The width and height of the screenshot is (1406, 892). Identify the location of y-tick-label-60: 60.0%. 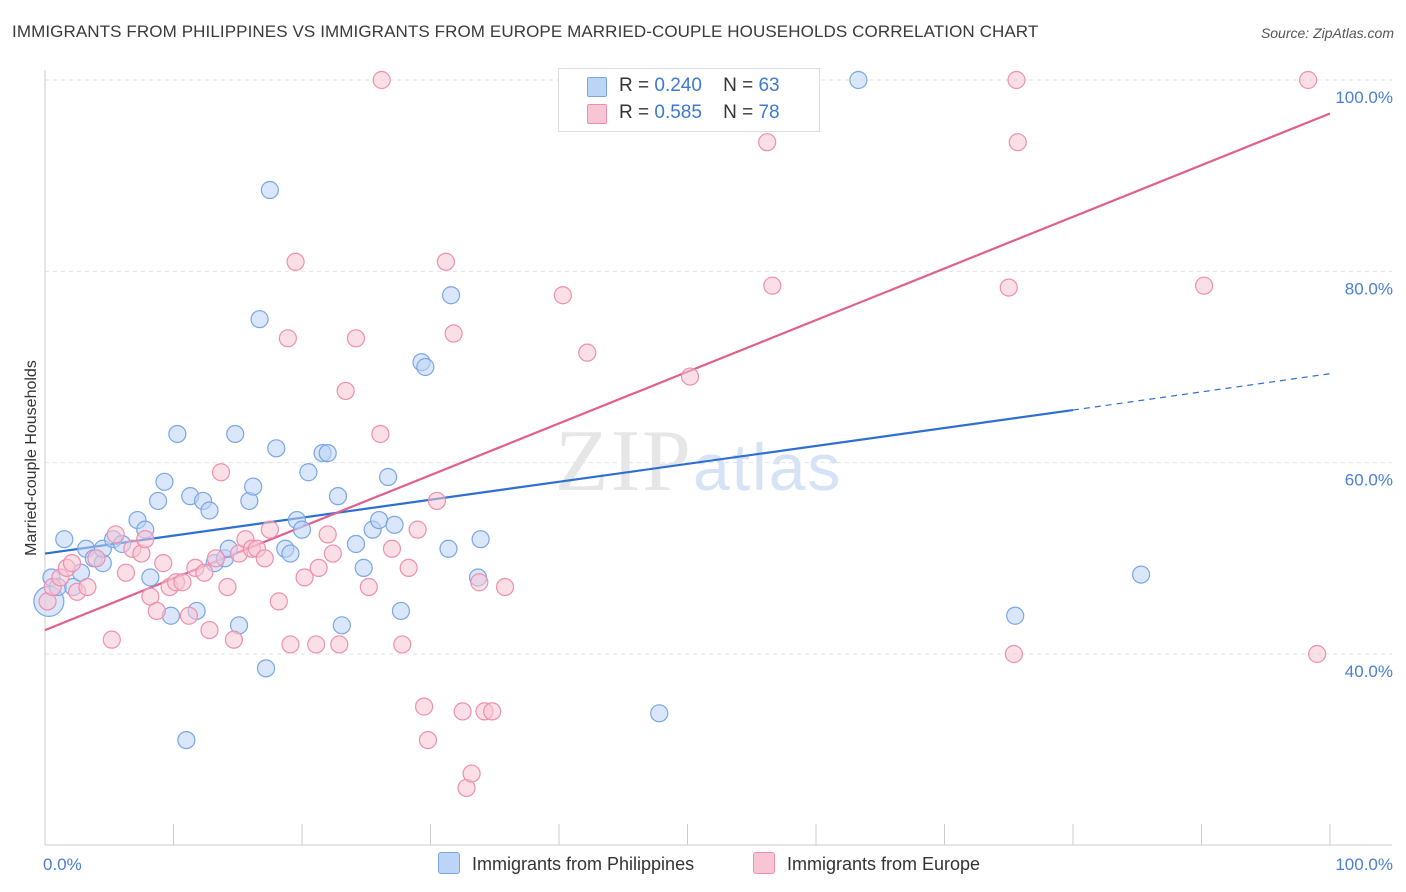
(1369, 480).